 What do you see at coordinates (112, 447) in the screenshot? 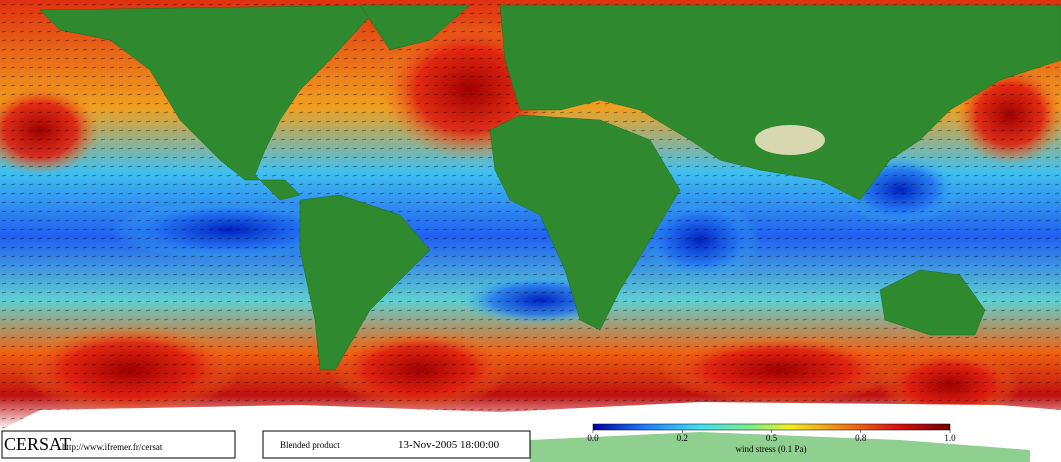
I see `url: http://www.ifremer.fr/cersat` at bounding box center [112, 447].